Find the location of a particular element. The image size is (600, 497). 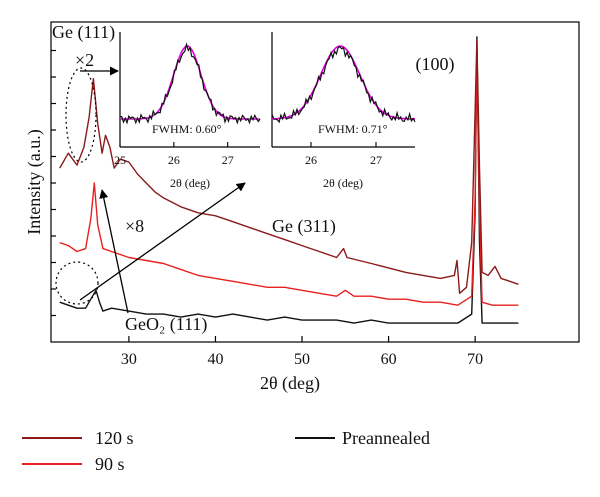

x-tick-label-70: 70 is located at coordinates (475, 359).